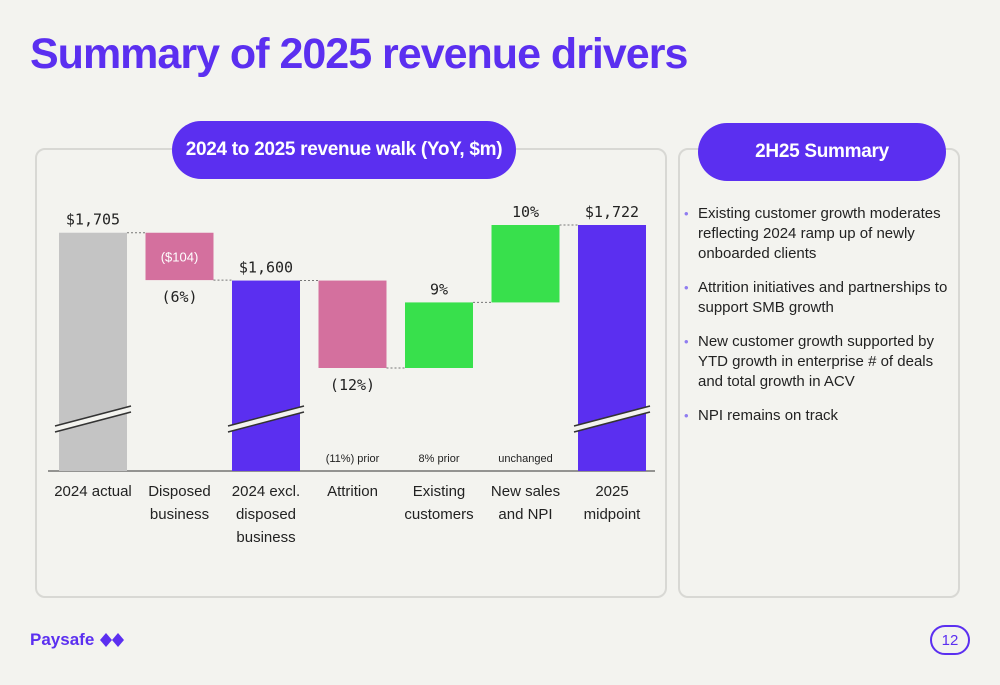 This screenshot has width=1000, height=685. I want to click on category-label: 2024 excl., so click(266, 491).